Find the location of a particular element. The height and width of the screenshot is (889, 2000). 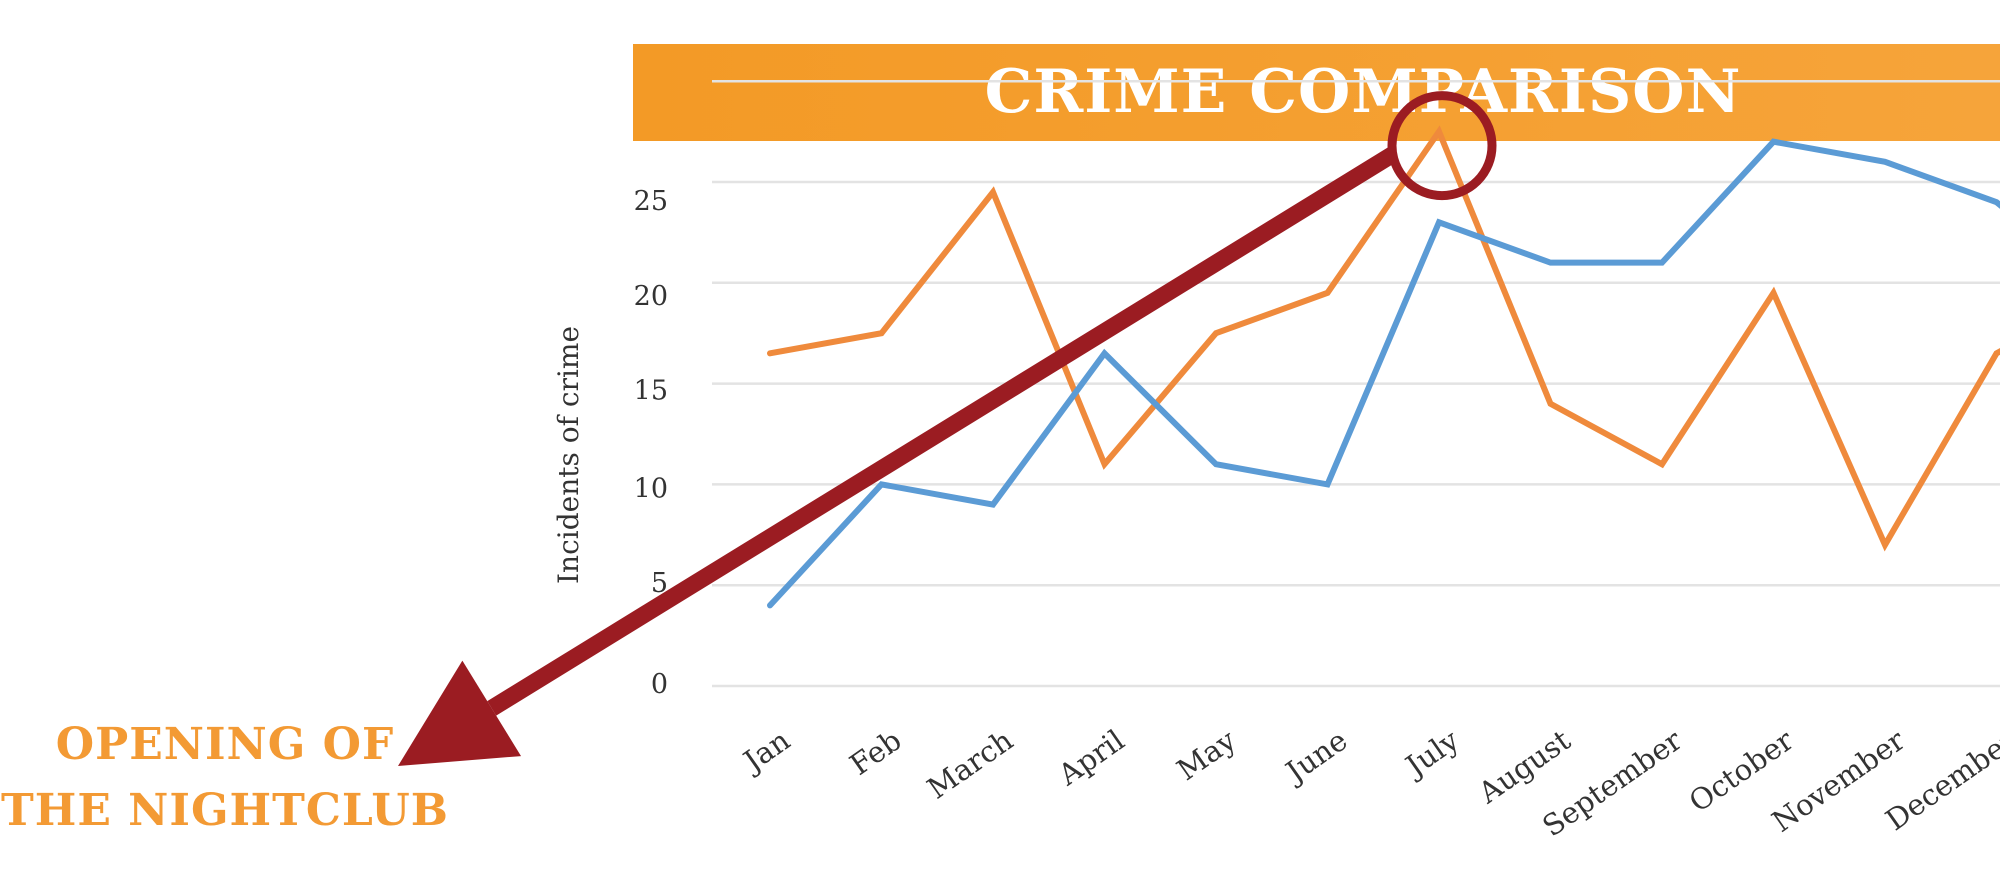

highlight-circle is located at coordinates (1442, 146).